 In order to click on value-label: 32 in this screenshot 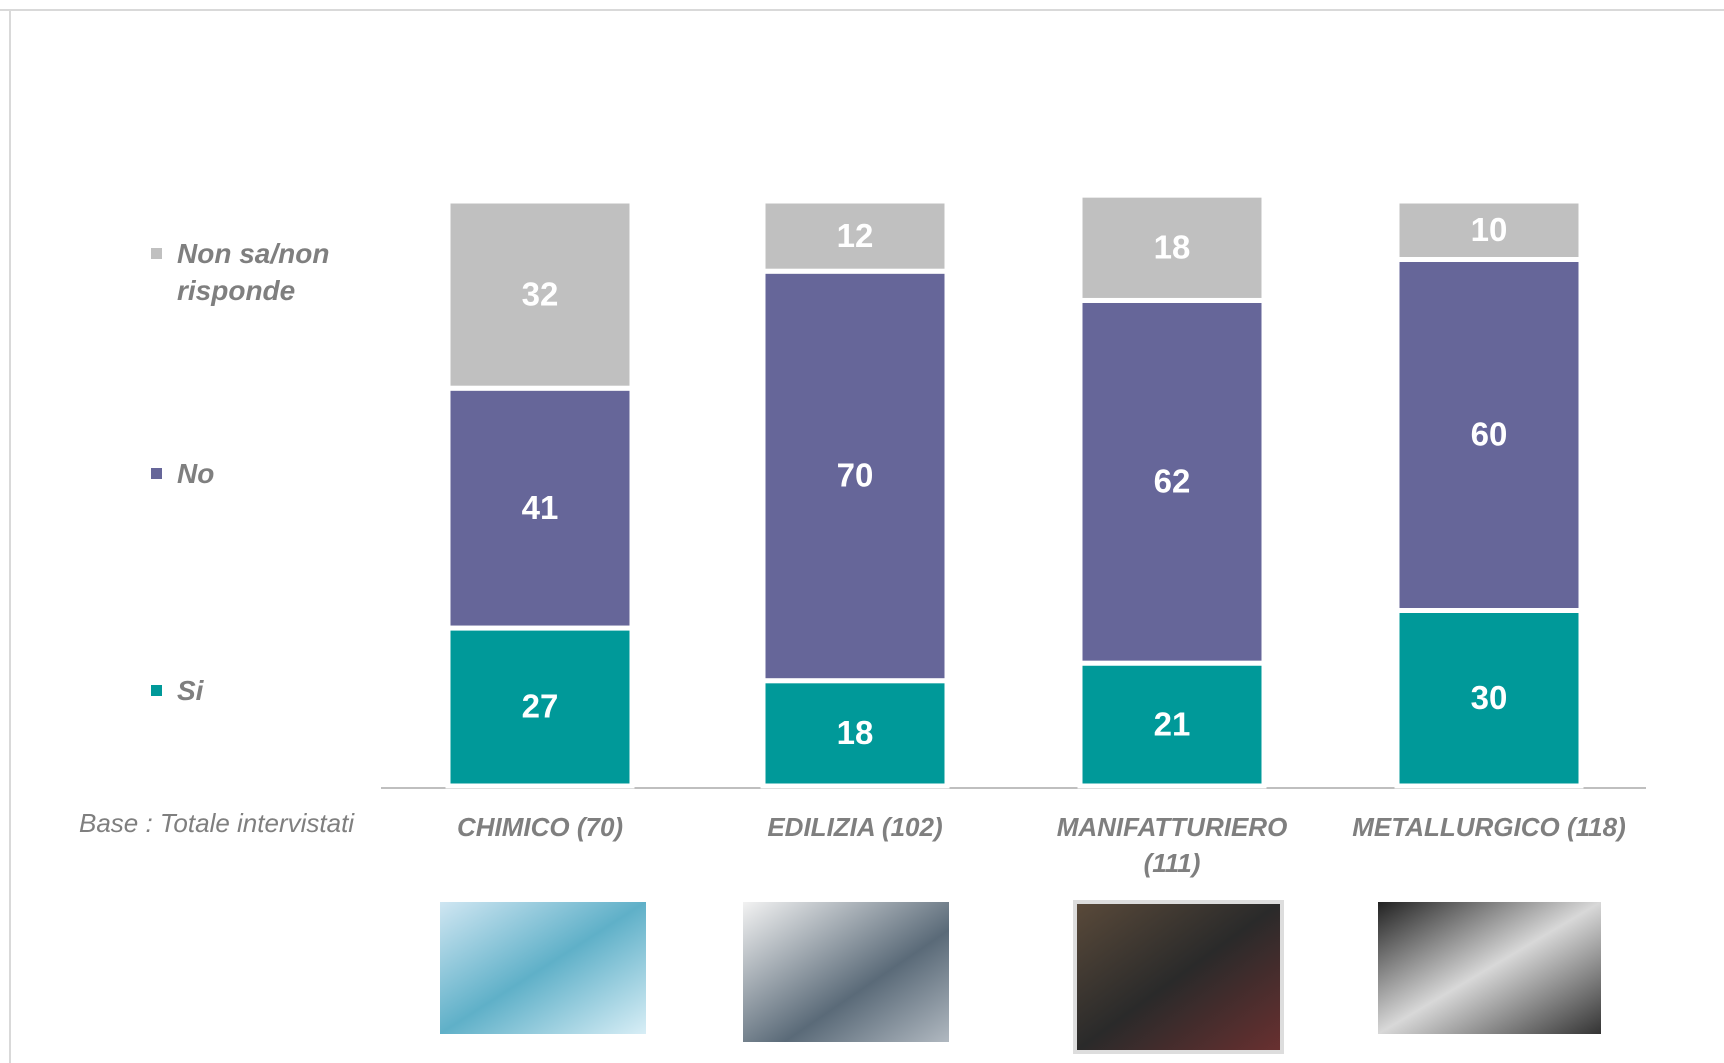, I will do `click(540, 293)`.